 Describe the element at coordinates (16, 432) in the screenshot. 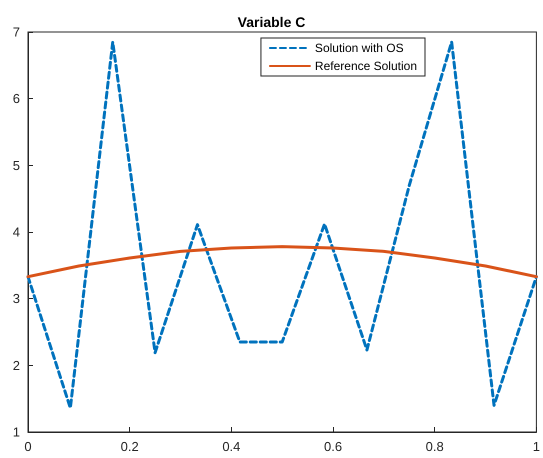

I see `y-tick-label: 1` at that location.